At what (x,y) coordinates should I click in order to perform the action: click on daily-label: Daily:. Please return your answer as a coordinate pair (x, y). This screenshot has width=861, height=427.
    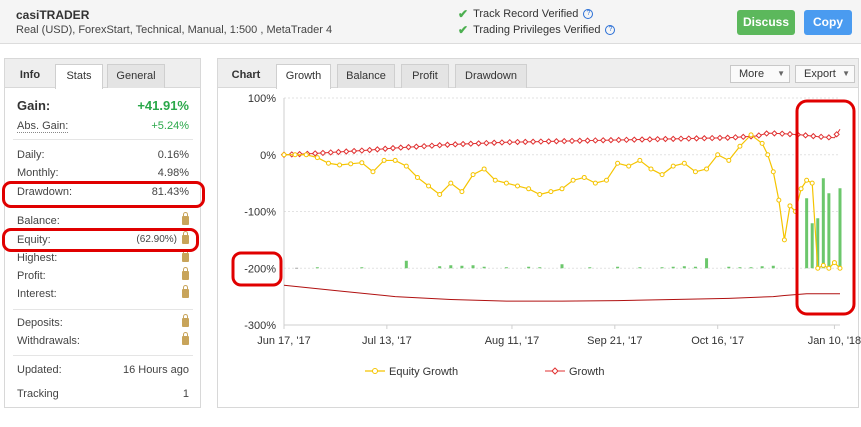
    Looking at the image, I should click on (31, 155).